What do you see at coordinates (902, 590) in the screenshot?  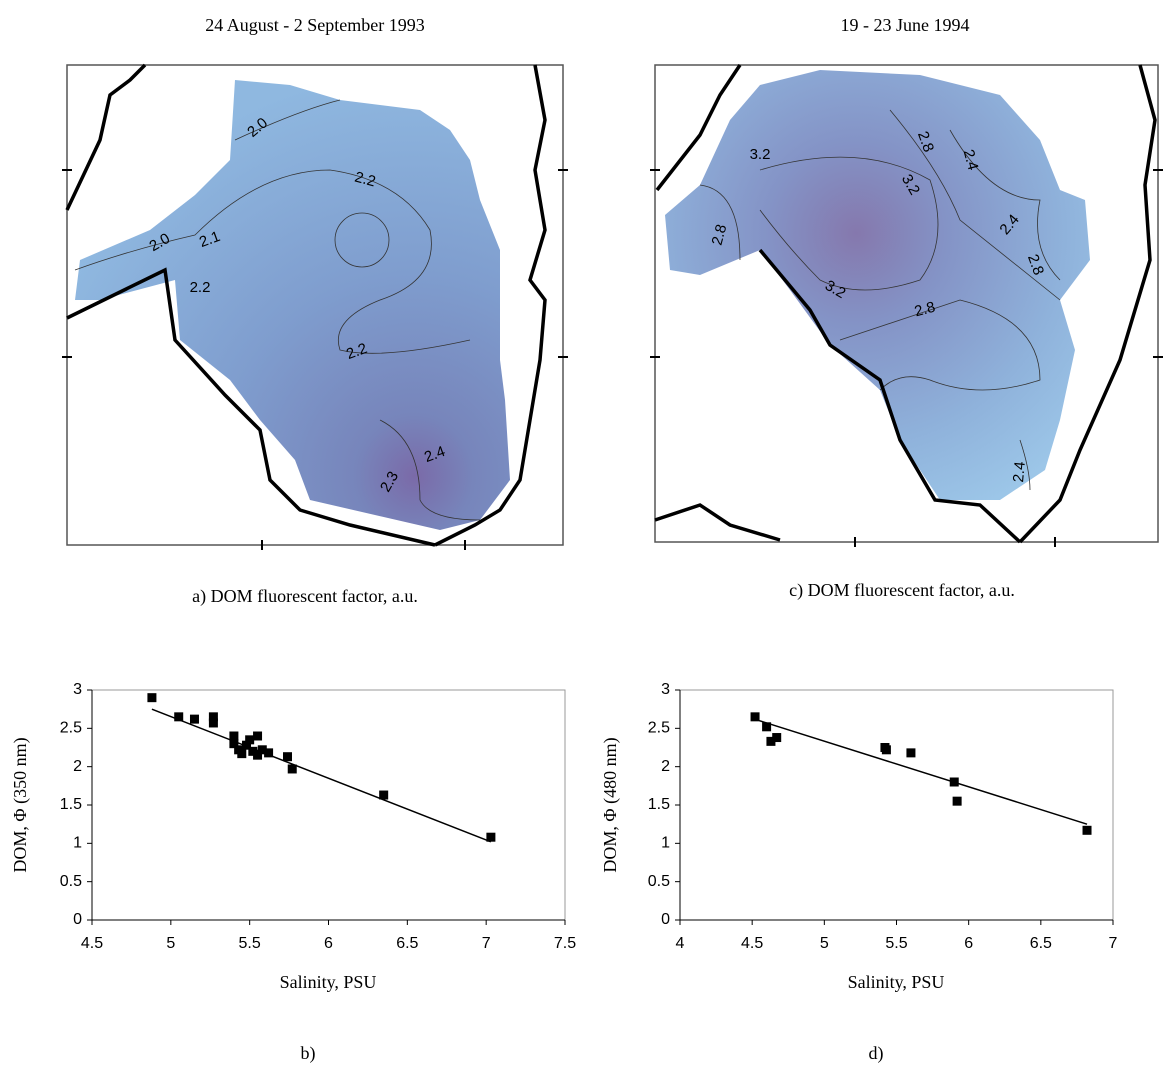 I see `map-caption: c) DOM fluorescent factor, a.u.` at bounding box center [902, 590].